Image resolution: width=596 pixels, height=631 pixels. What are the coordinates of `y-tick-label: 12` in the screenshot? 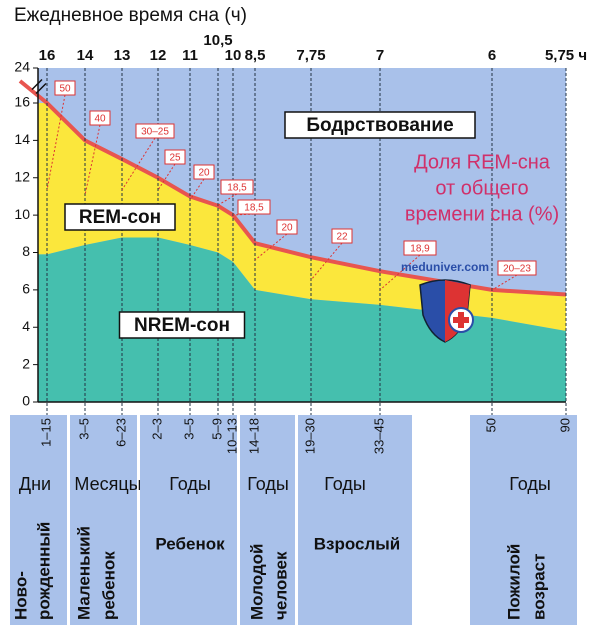 It's located at (22, 176).